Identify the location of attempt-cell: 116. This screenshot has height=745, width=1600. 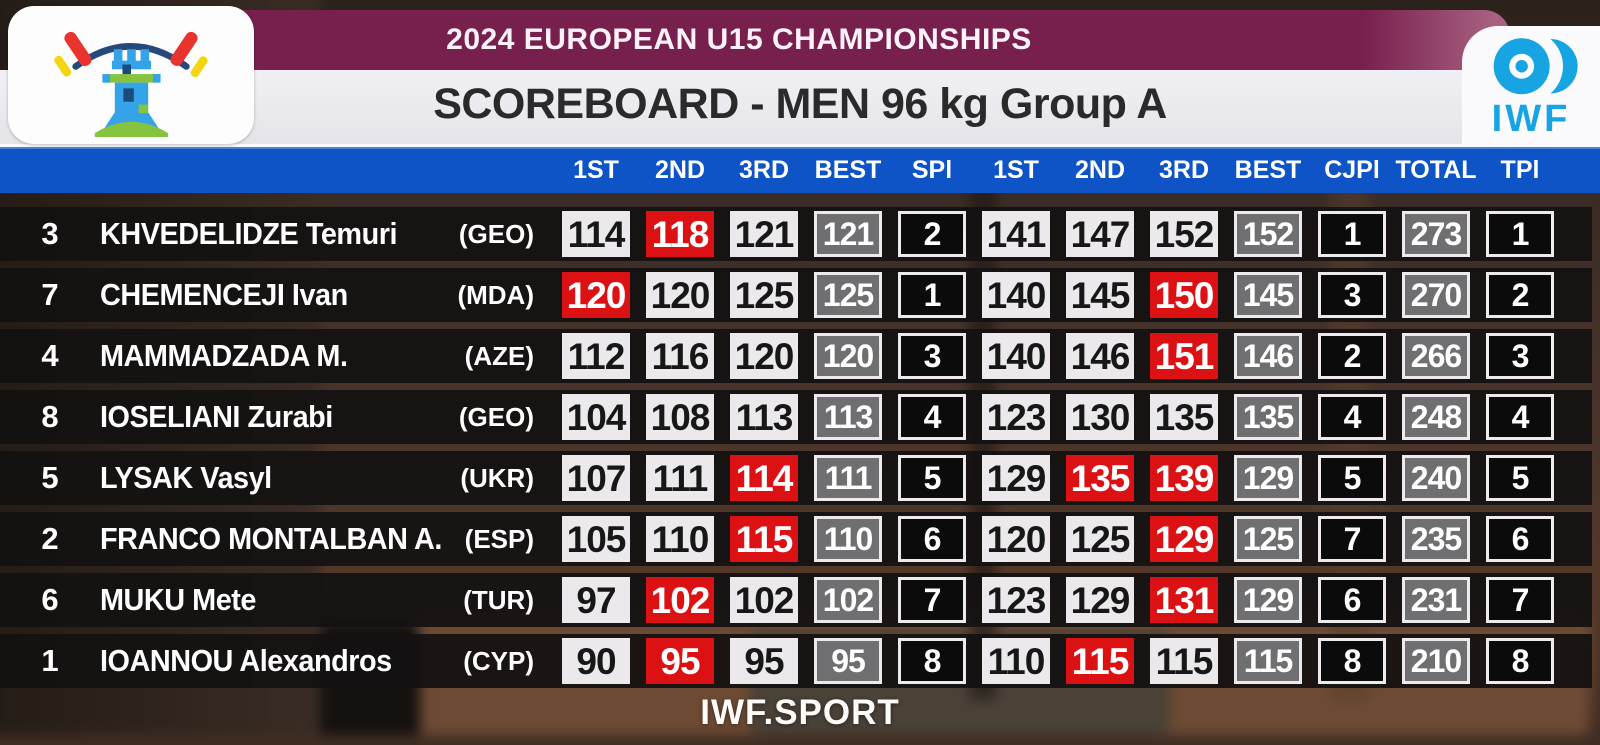
(680, 356).